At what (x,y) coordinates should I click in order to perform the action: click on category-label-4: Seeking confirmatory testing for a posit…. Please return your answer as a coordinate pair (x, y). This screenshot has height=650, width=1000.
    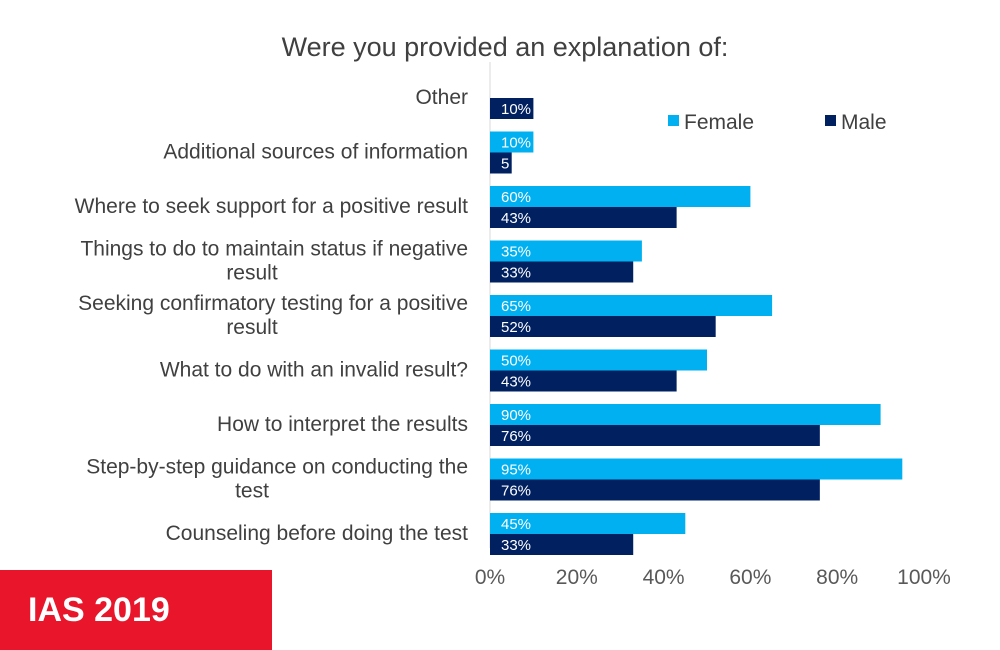
    Looking at the image, I should click on (273, 315).